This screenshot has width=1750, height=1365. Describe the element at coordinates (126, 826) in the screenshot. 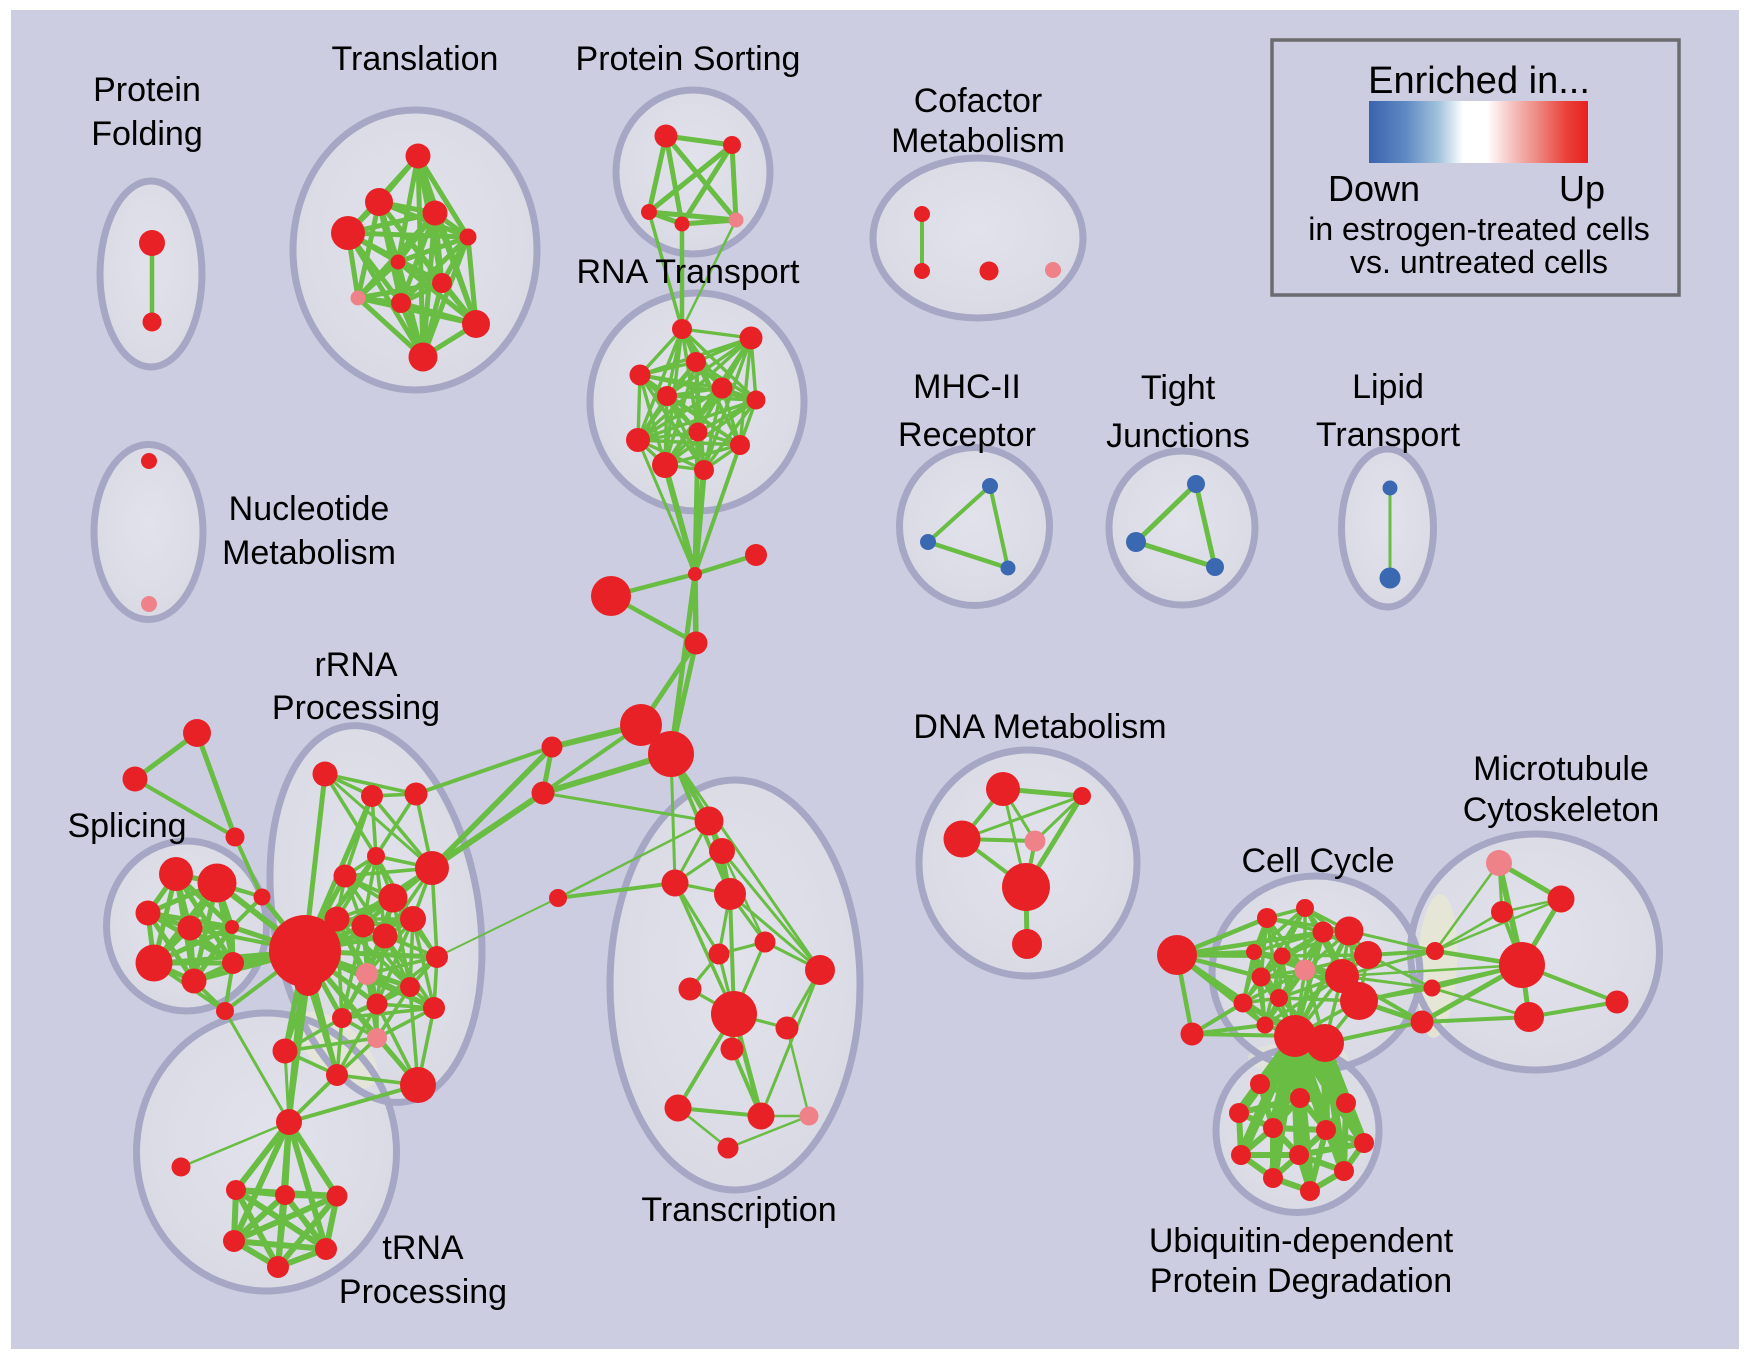

I see `svg-text: Splicing` at that location.